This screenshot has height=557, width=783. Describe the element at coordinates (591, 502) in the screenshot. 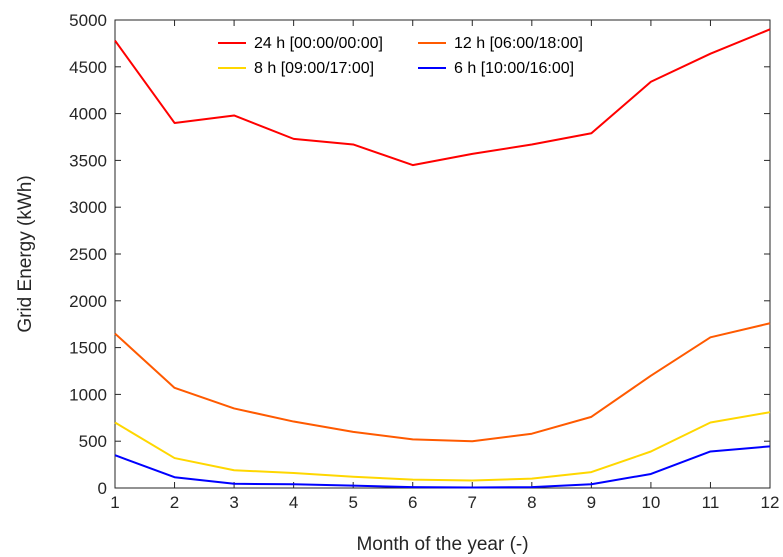

I see `x-tick-label: 9` at that location.